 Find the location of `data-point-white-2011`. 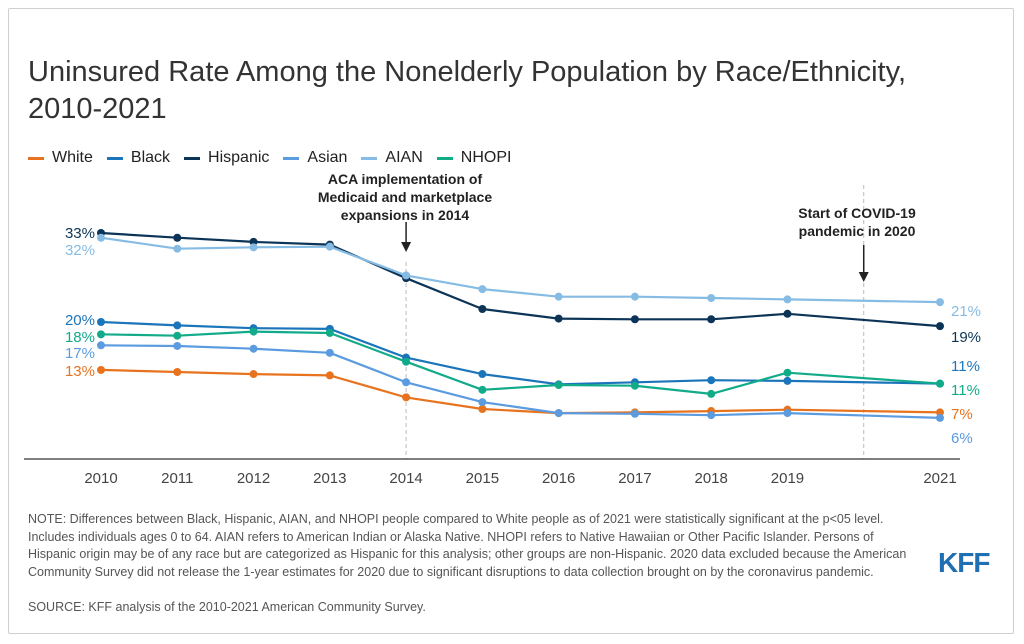

data-point-white-2011 is located at coordinates (177, 372).